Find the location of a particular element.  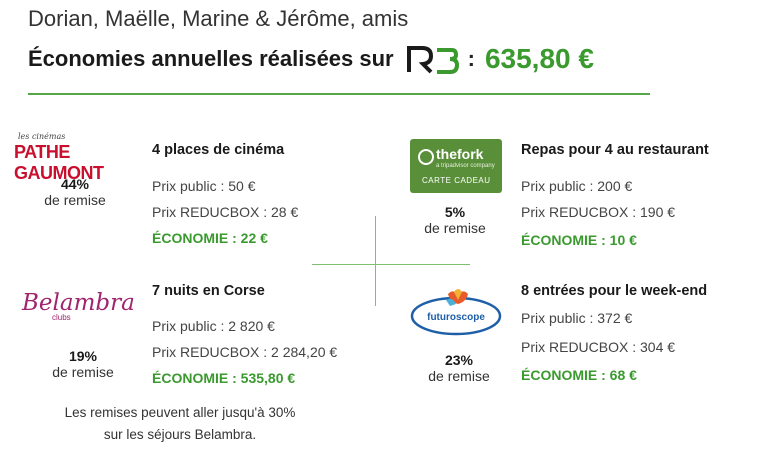

colon: : is located at coordinates (471, 58).